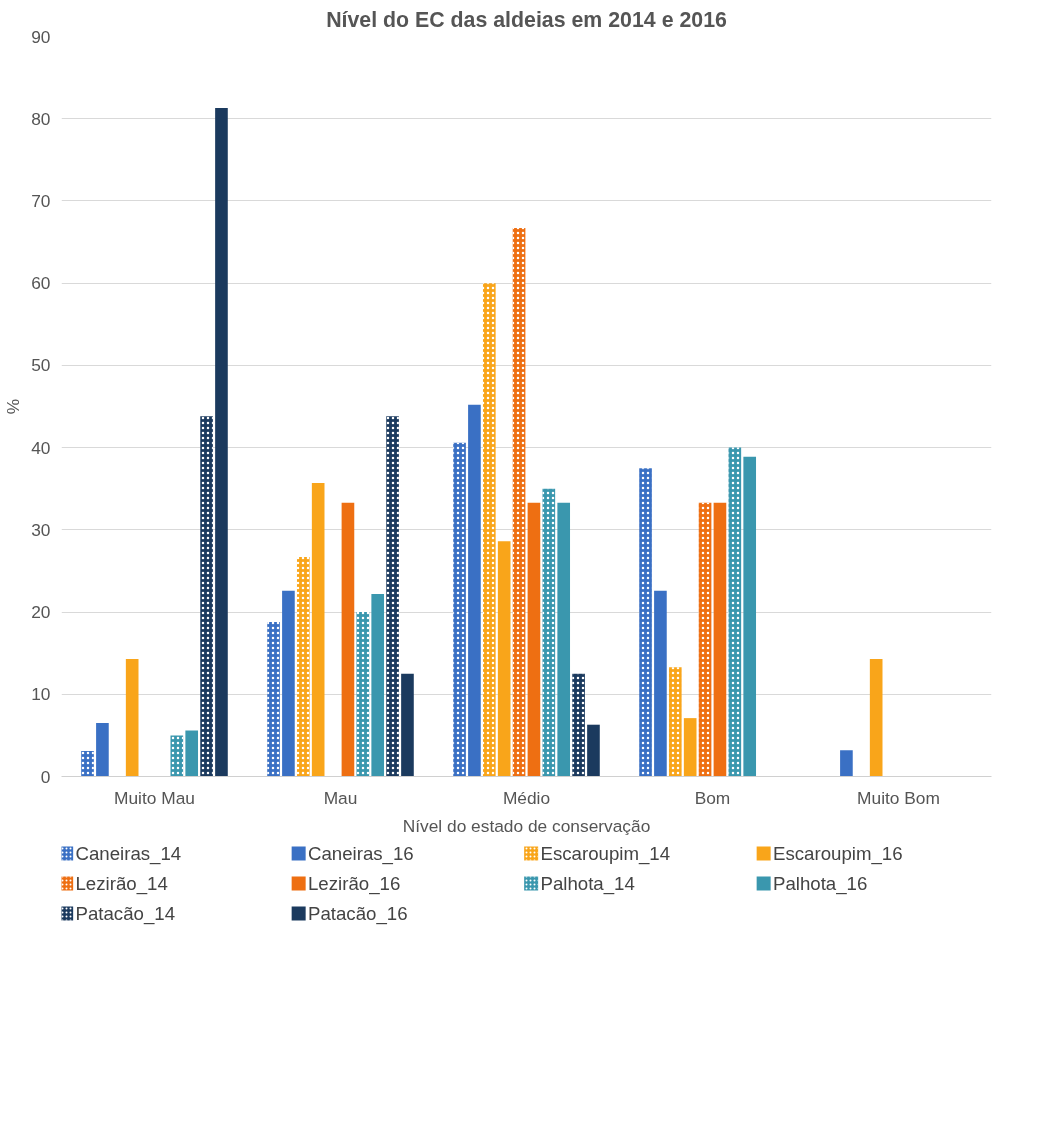 The height and width of the screenshot is (1142, 1056). Describe the element at coordinates (121, 884) in the screenshot. I see `legend-label: Lezirão_14` at that location.